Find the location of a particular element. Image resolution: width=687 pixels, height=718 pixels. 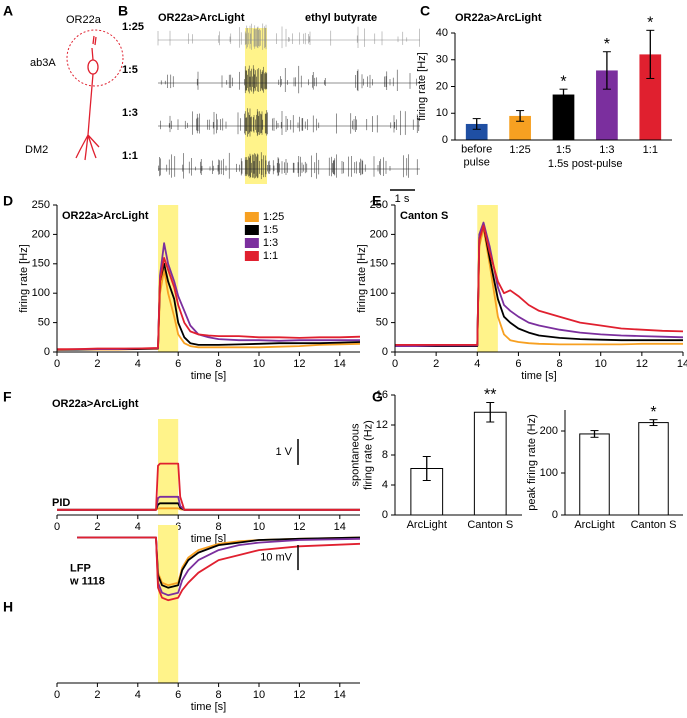

x-tick-label: 1:3 is located at coordinates (606, 150).